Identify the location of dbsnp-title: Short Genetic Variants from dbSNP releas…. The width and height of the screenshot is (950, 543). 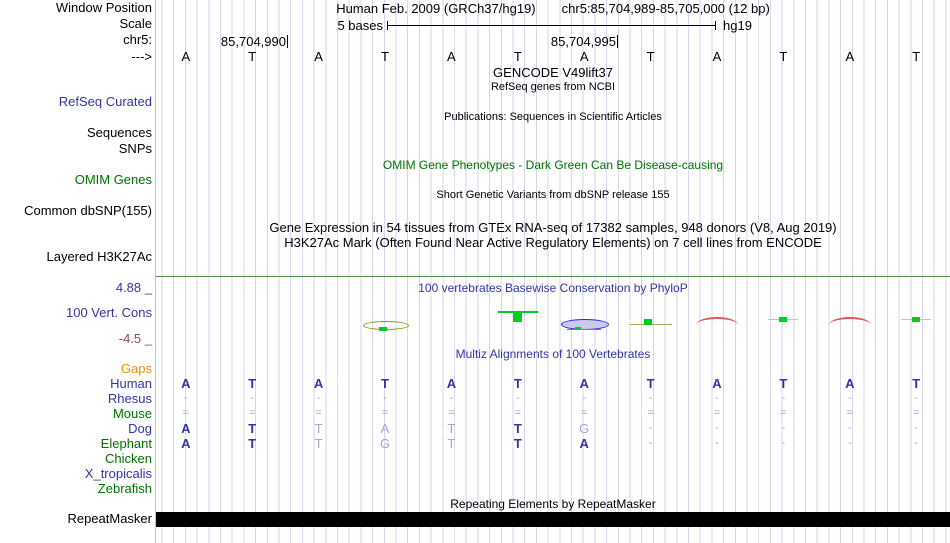
(553, 195).